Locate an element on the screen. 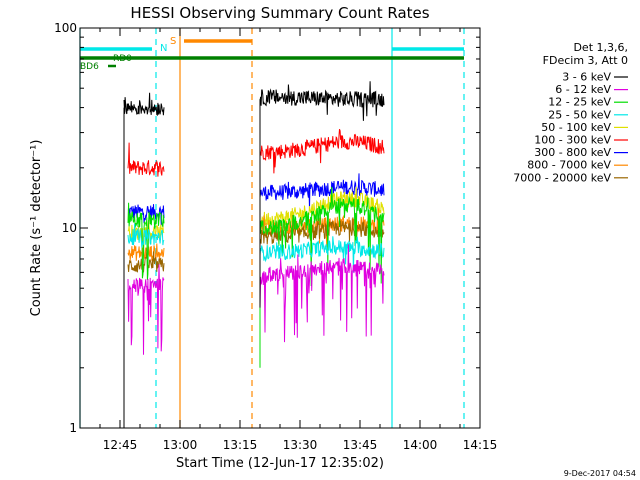 The height and width of the screenshot is (480, 640). legend-label-6-12-kev: 6 - 12 keV is located at coordinates (583, 89).